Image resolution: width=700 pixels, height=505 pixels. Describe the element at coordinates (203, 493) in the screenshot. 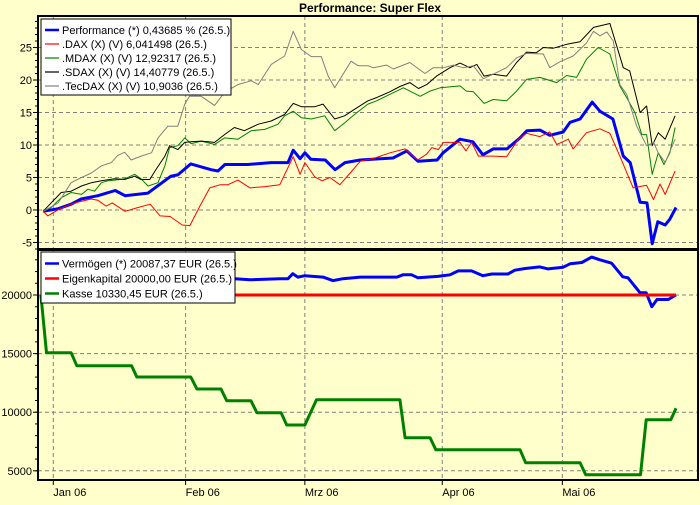

I see `x-tick-label: Feb 06` at that location.